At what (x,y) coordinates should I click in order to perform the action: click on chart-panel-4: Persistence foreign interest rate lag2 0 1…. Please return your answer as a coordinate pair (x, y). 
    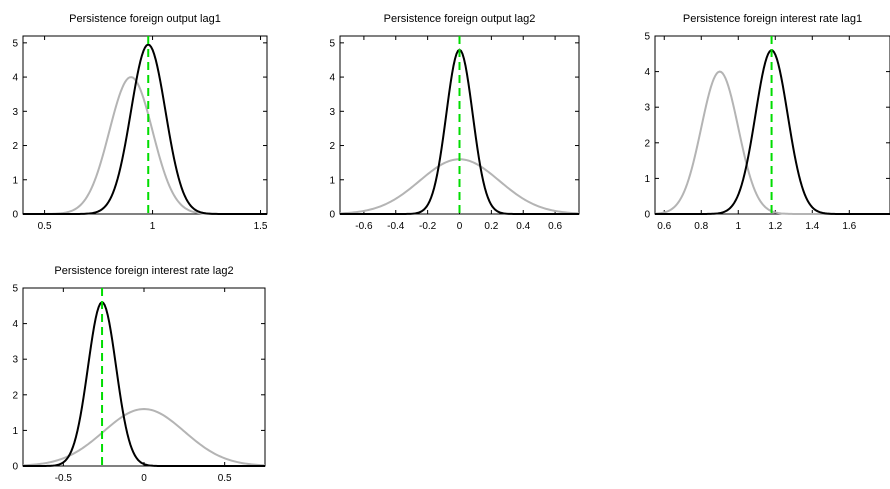
    Looking at the image, I should click on (139, 374).